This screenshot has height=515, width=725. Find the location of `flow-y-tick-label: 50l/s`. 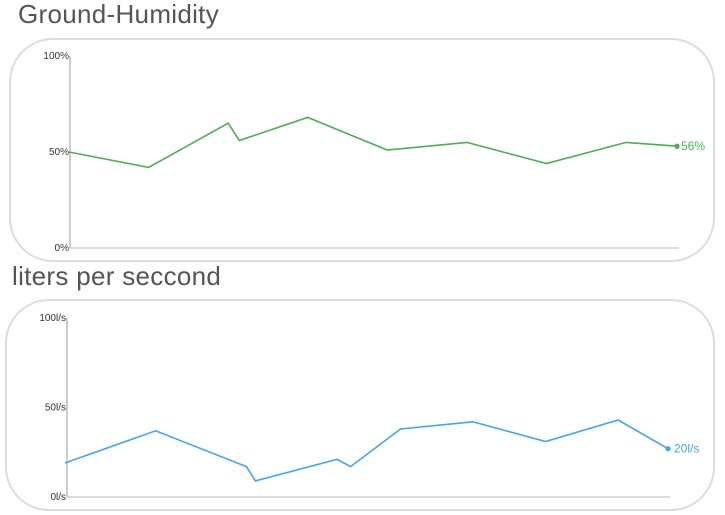

flow-y-tick-label: 50l/s is located at coordinates (55, 408).